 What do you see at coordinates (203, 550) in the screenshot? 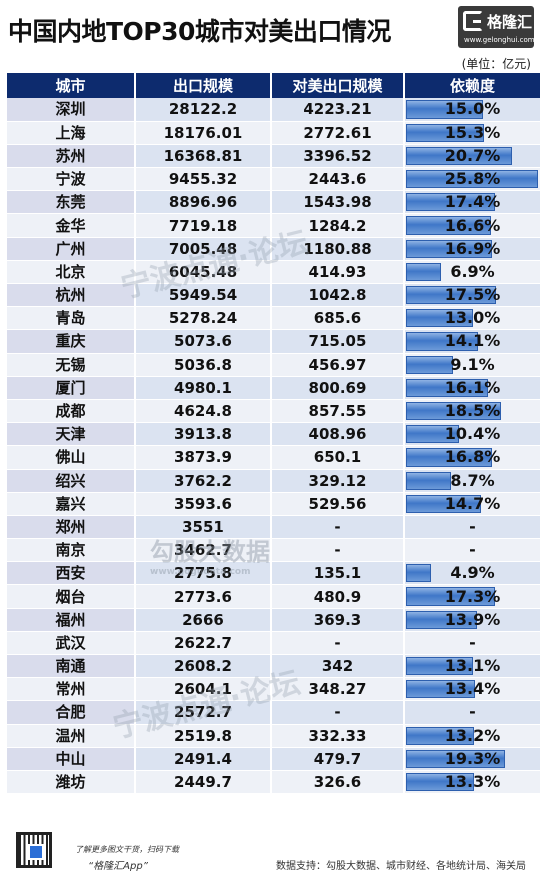
I see `export-cell: 3462.7` at bounding box center [203, 550].